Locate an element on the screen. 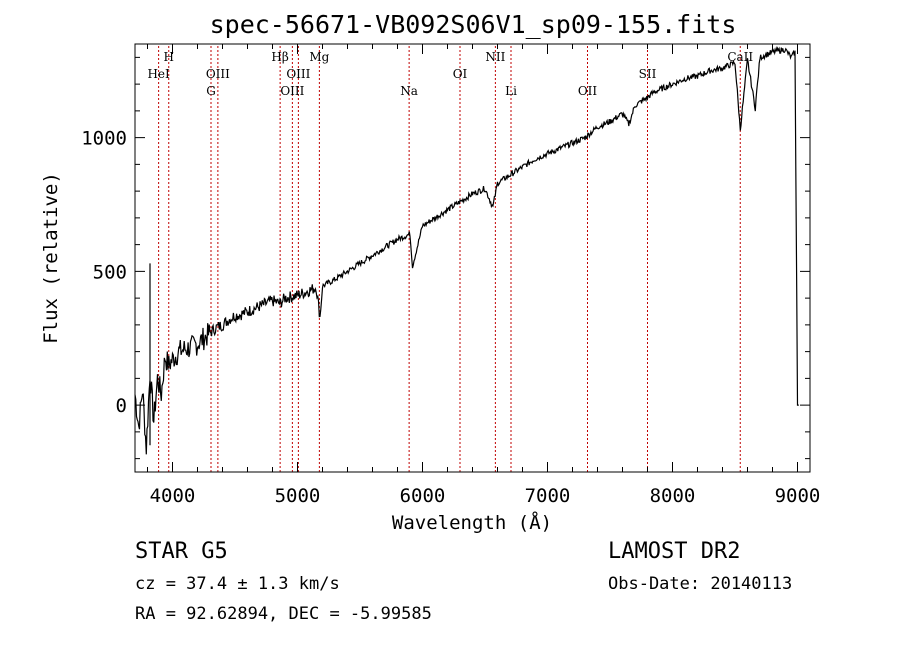  line-label: SII is located at coordinates (648, 74).